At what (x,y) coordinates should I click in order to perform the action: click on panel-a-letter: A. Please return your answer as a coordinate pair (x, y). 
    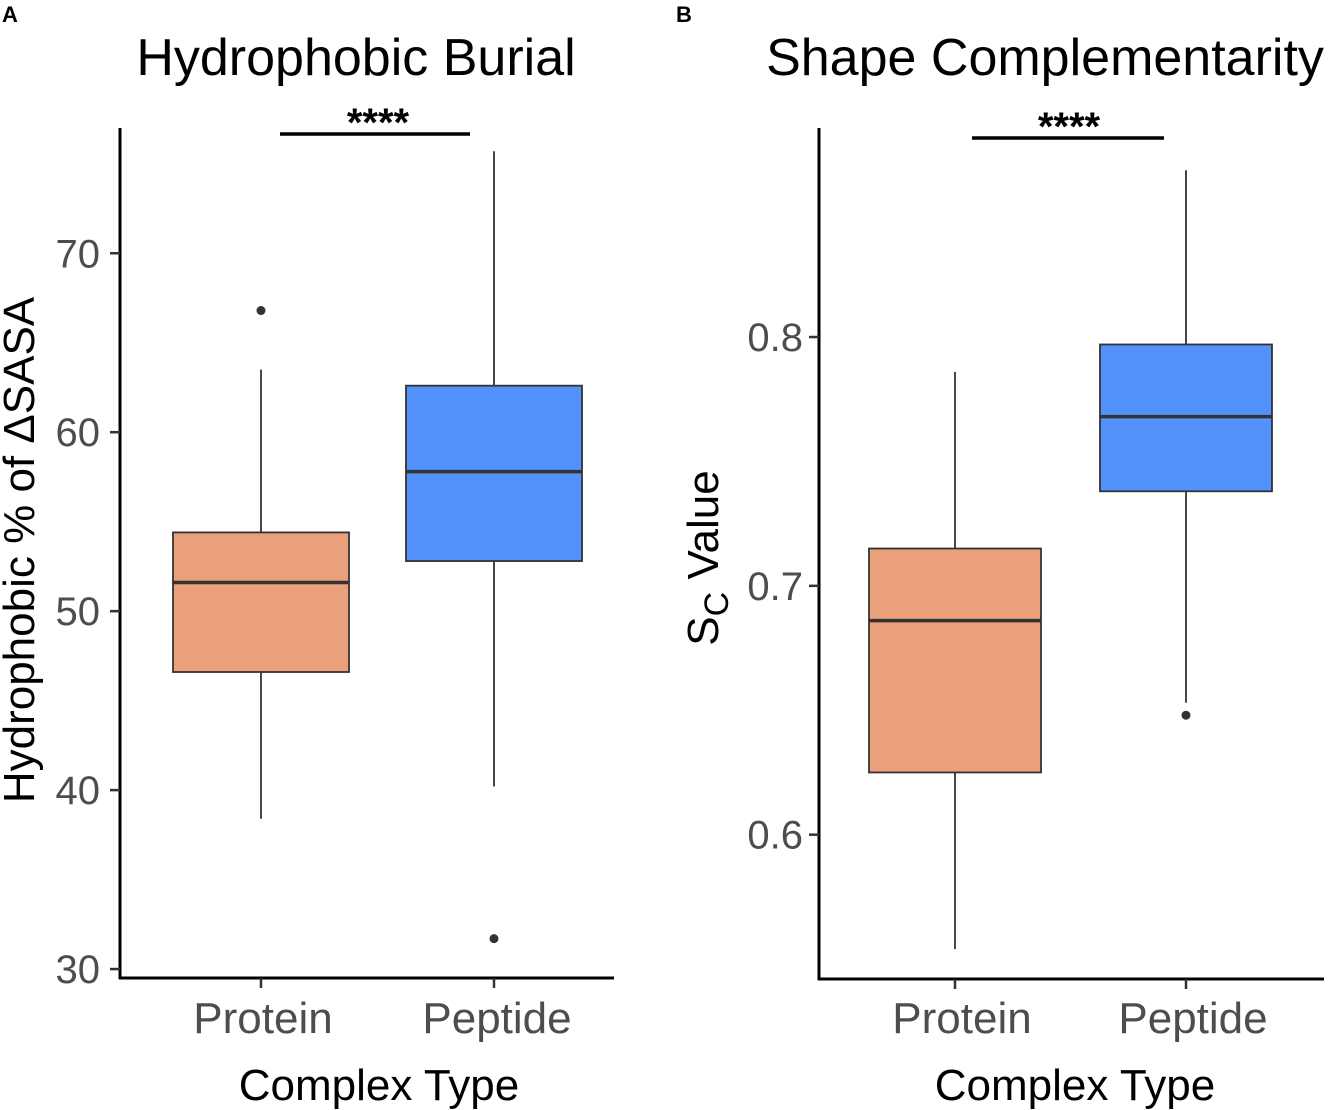
    Looking at the image, I should click on (10, 14).